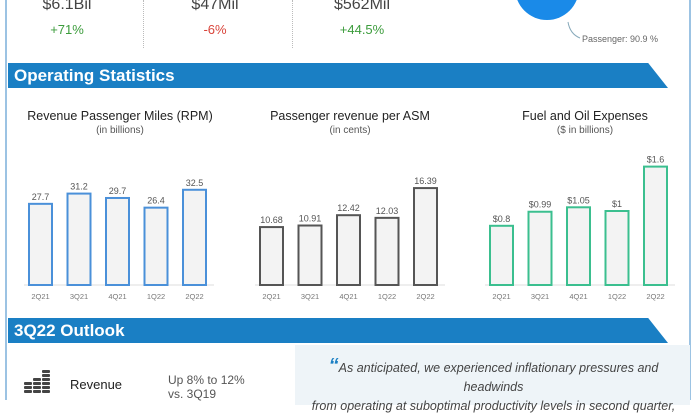  Describe the element at coordinates (656, 160) in the screenshot. I see `data-label: $1.6` at that location.